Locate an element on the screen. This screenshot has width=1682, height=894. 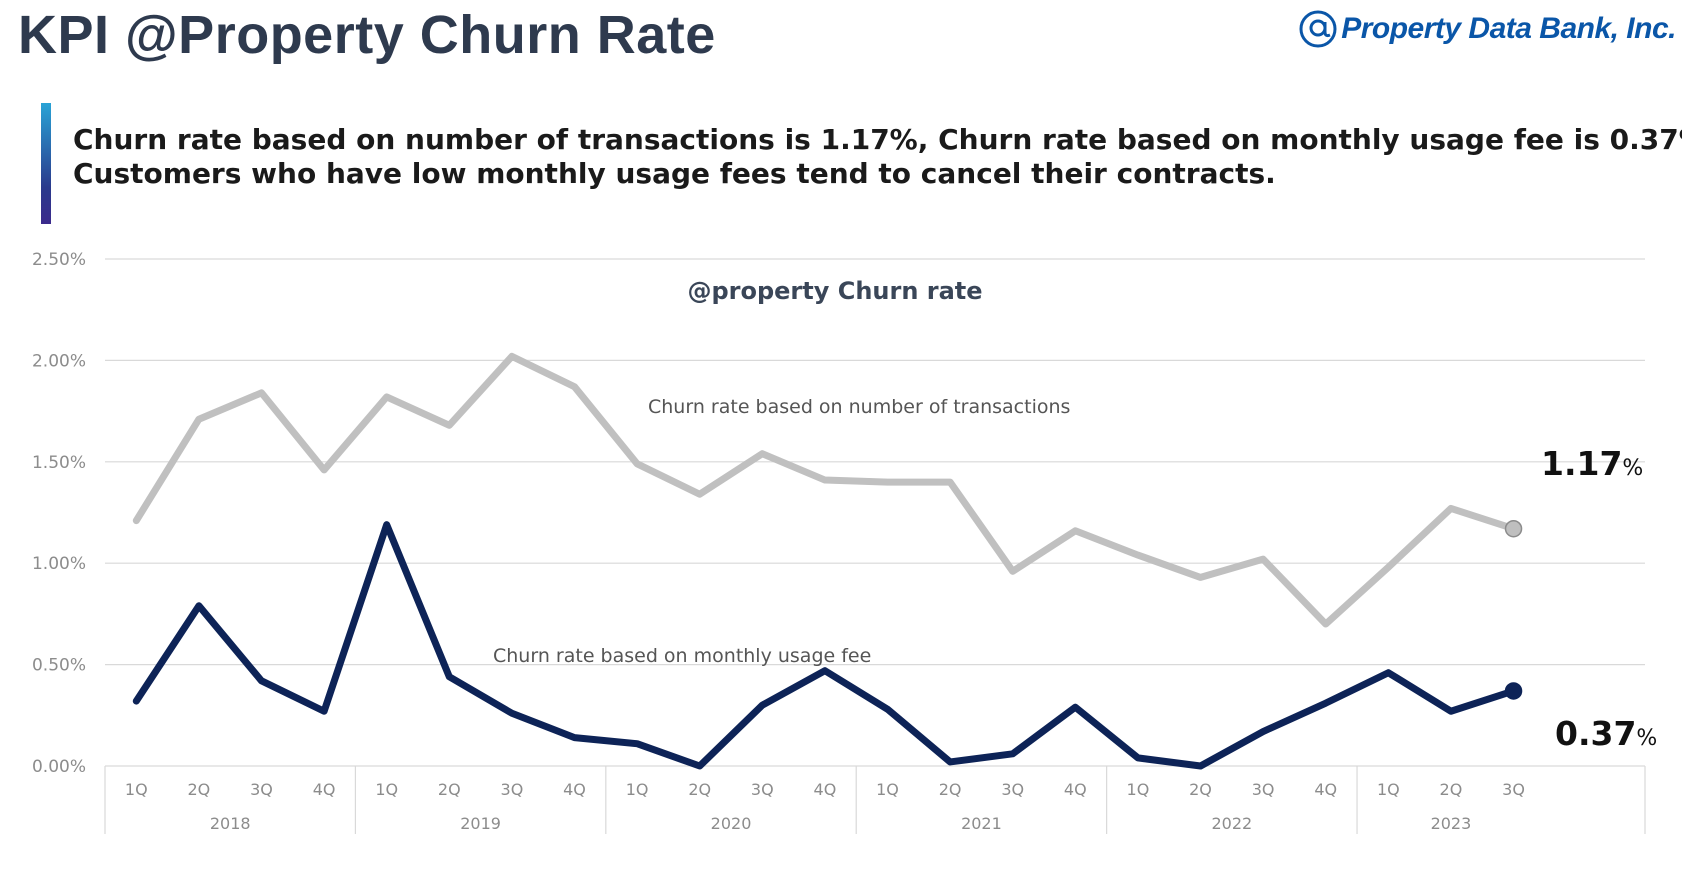
chart-title: @property Churn rate is located at coordinates (834, 291).